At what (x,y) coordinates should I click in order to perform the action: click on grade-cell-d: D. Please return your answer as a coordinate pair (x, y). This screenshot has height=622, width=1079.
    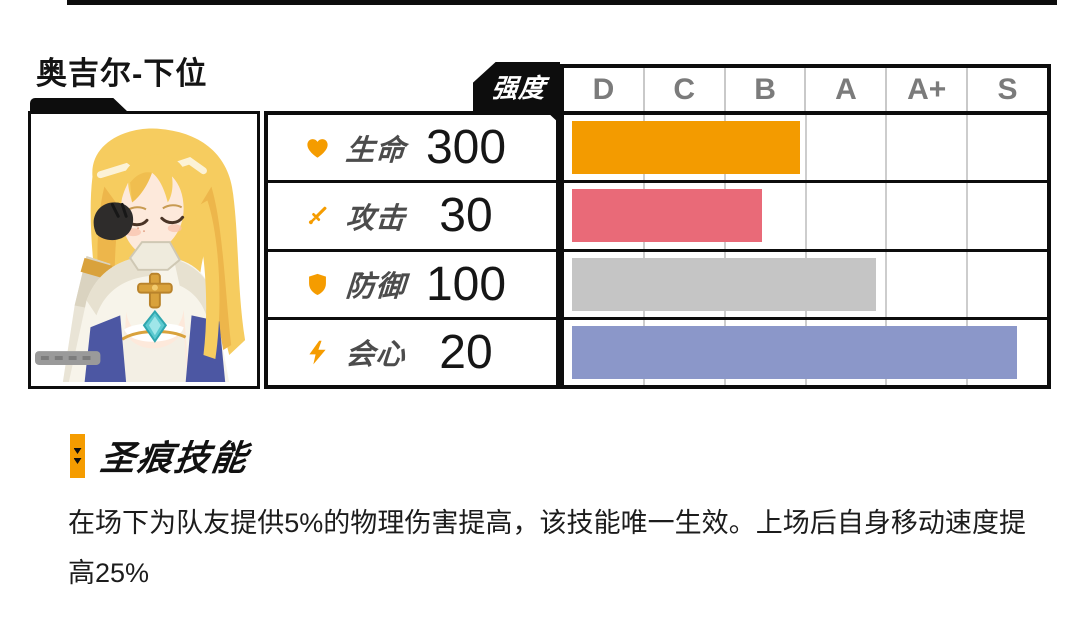
    Looking at the image, I should click on (604, 89).